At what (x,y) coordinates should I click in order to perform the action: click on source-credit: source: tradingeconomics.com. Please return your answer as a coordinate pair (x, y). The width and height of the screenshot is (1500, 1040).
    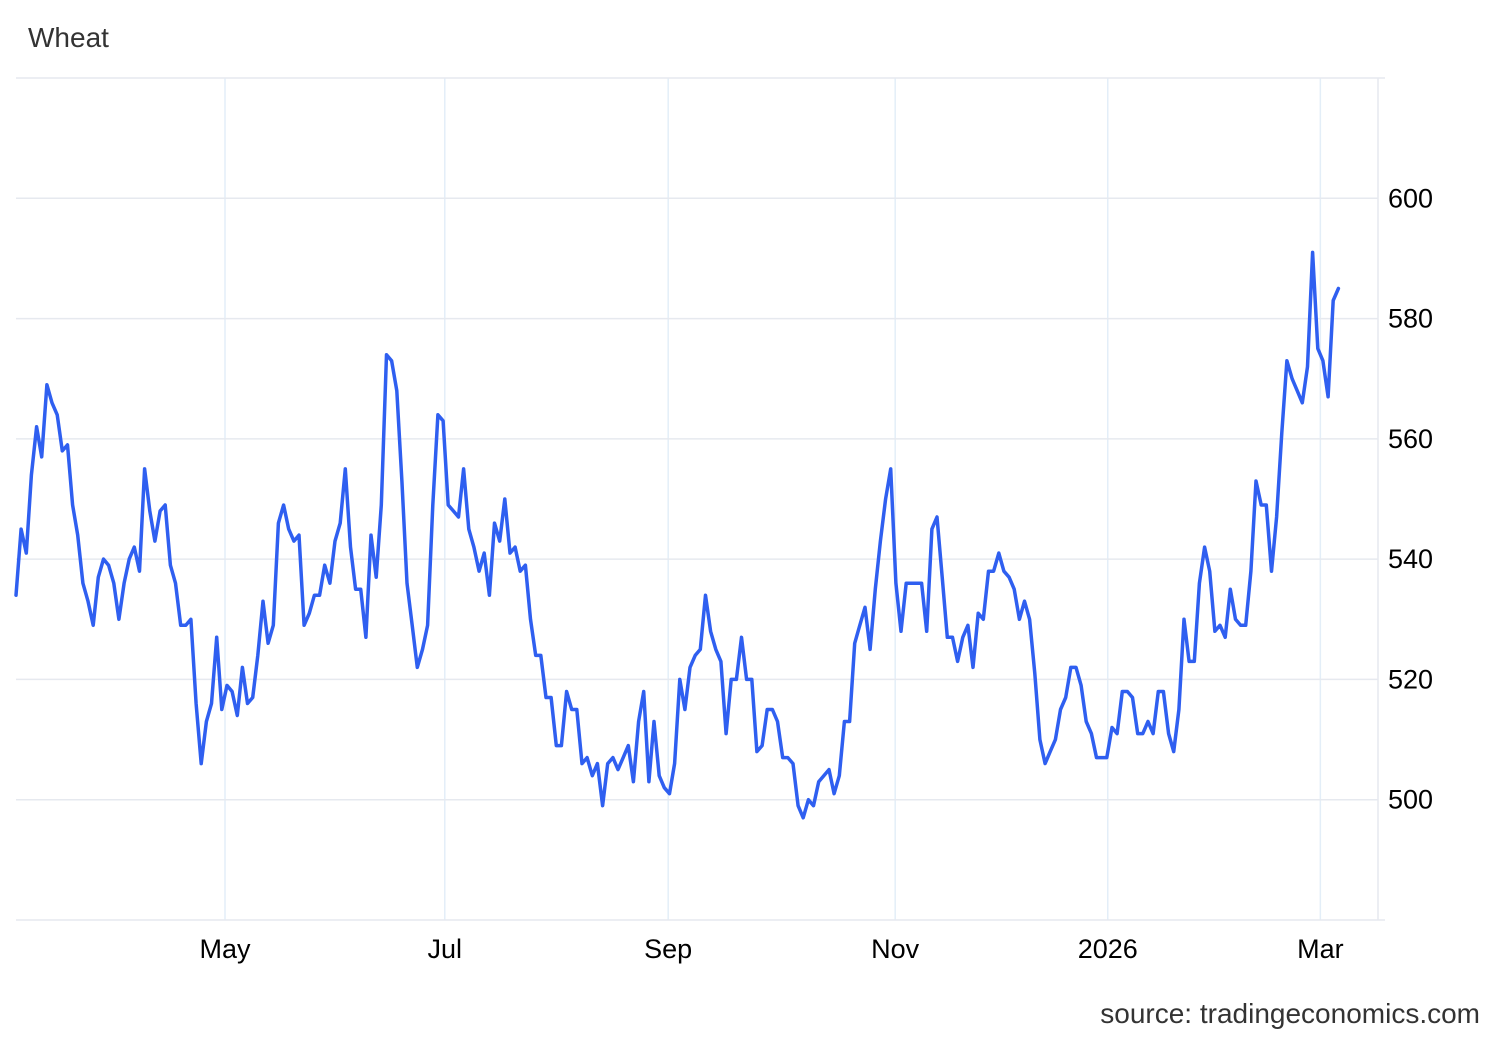
    Looking at the image, I should click on (1290, 1013).